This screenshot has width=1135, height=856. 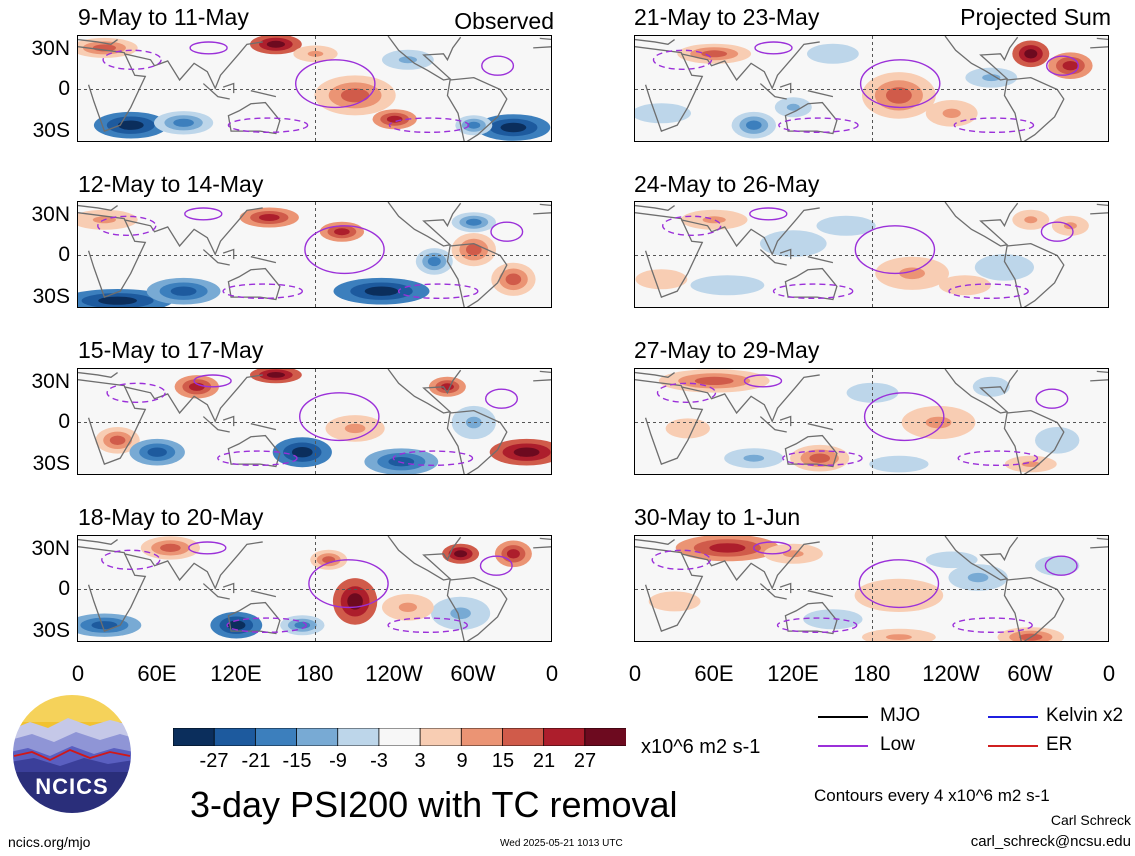 I want to click on map-panel-r0, so click(x=871, y=88).